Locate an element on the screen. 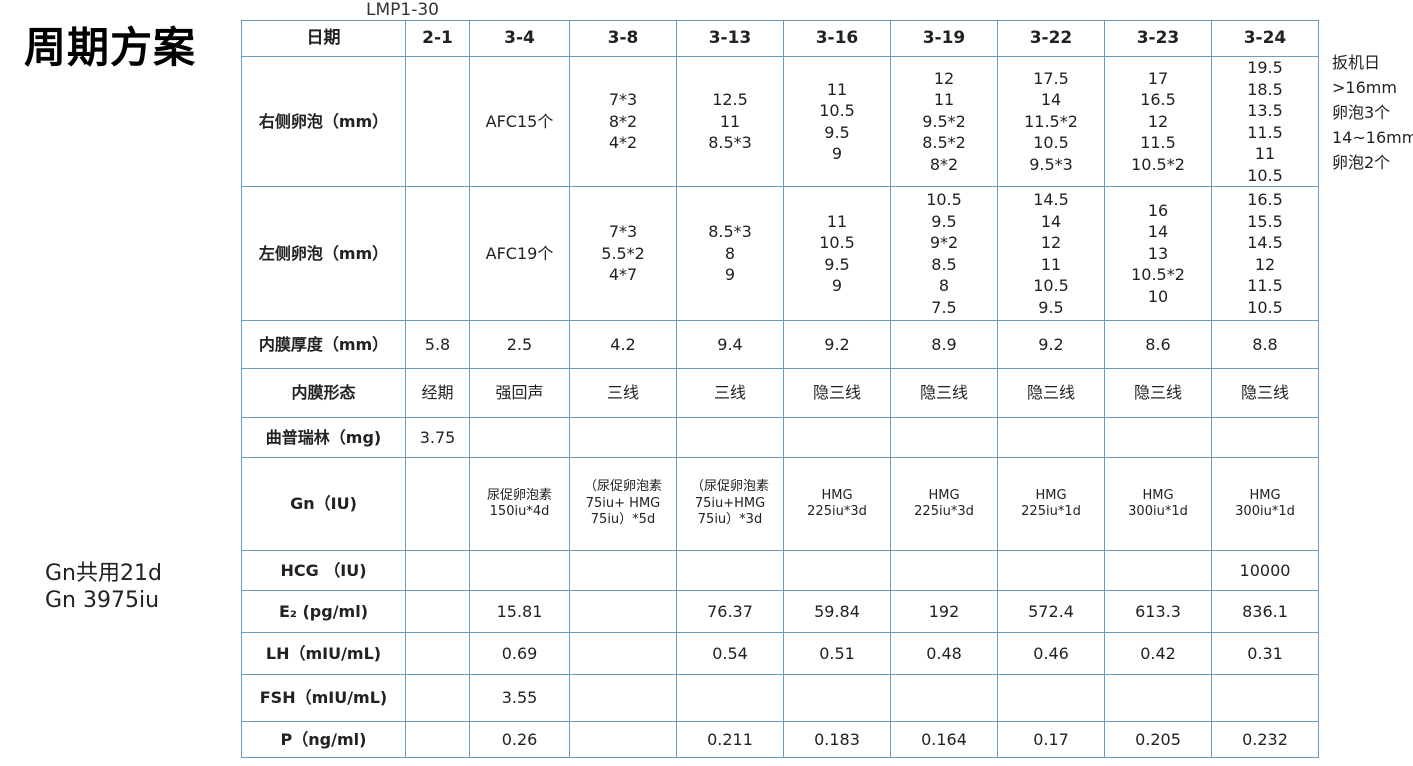 The width and height of the screenshot is (1413, 766). endometrium-pattern-row: 内膜形态 经期 强回声 三线 三线 隐三线 隐三线 隐三线 隐三线 隐三线 is located at coordinates (780, 393).